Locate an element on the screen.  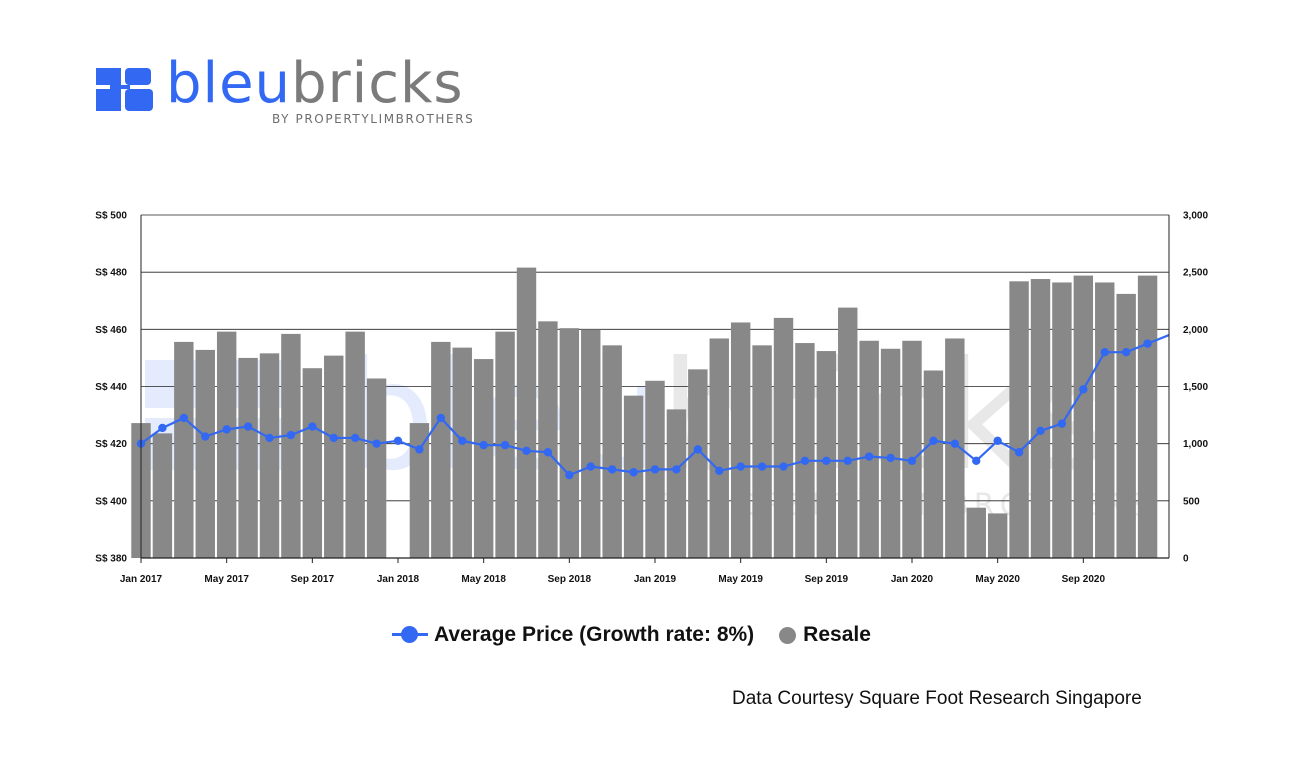
left-axis-tick-label: S$ 460 is located at coordinates (111, 330).